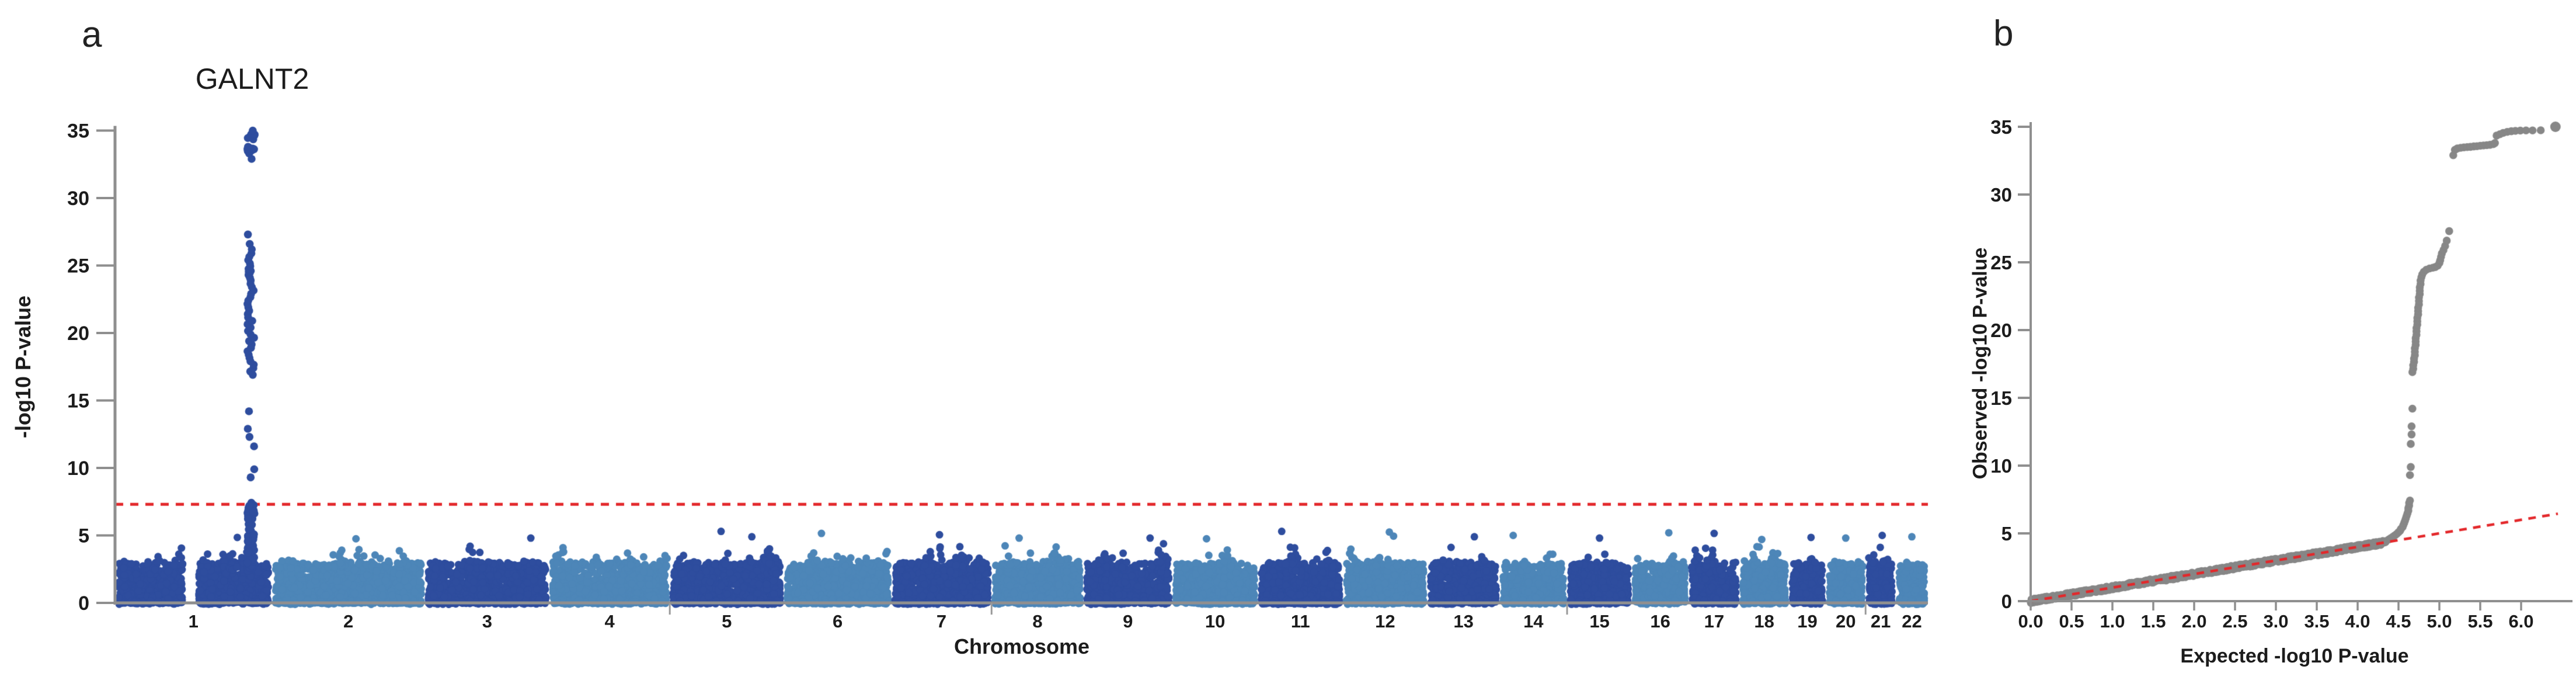  Describe the element at coordinates (78, 199) in the screenshot. I see `manhattan-y-tick-label: 30` at that location.